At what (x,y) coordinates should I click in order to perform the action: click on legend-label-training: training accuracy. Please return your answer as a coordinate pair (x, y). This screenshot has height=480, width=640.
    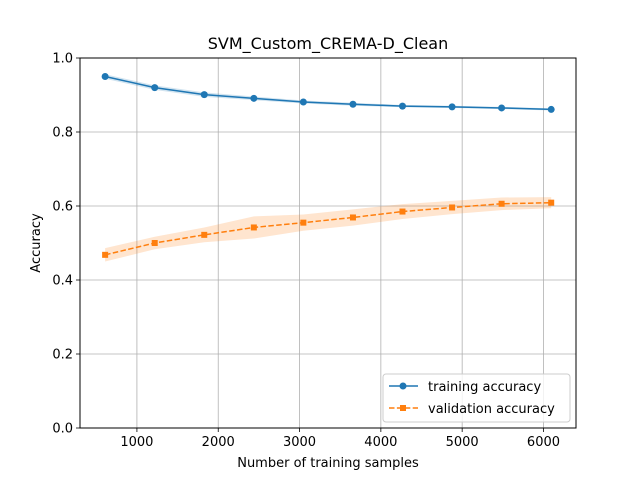
    Looking at the image, I should click on (484, 387).